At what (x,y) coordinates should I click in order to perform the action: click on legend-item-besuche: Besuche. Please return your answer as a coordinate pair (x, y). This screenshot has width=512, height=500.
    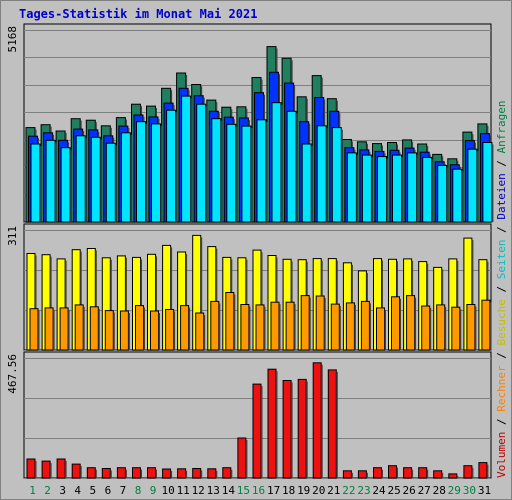
    Looking at the image, I should click on (501, 322).